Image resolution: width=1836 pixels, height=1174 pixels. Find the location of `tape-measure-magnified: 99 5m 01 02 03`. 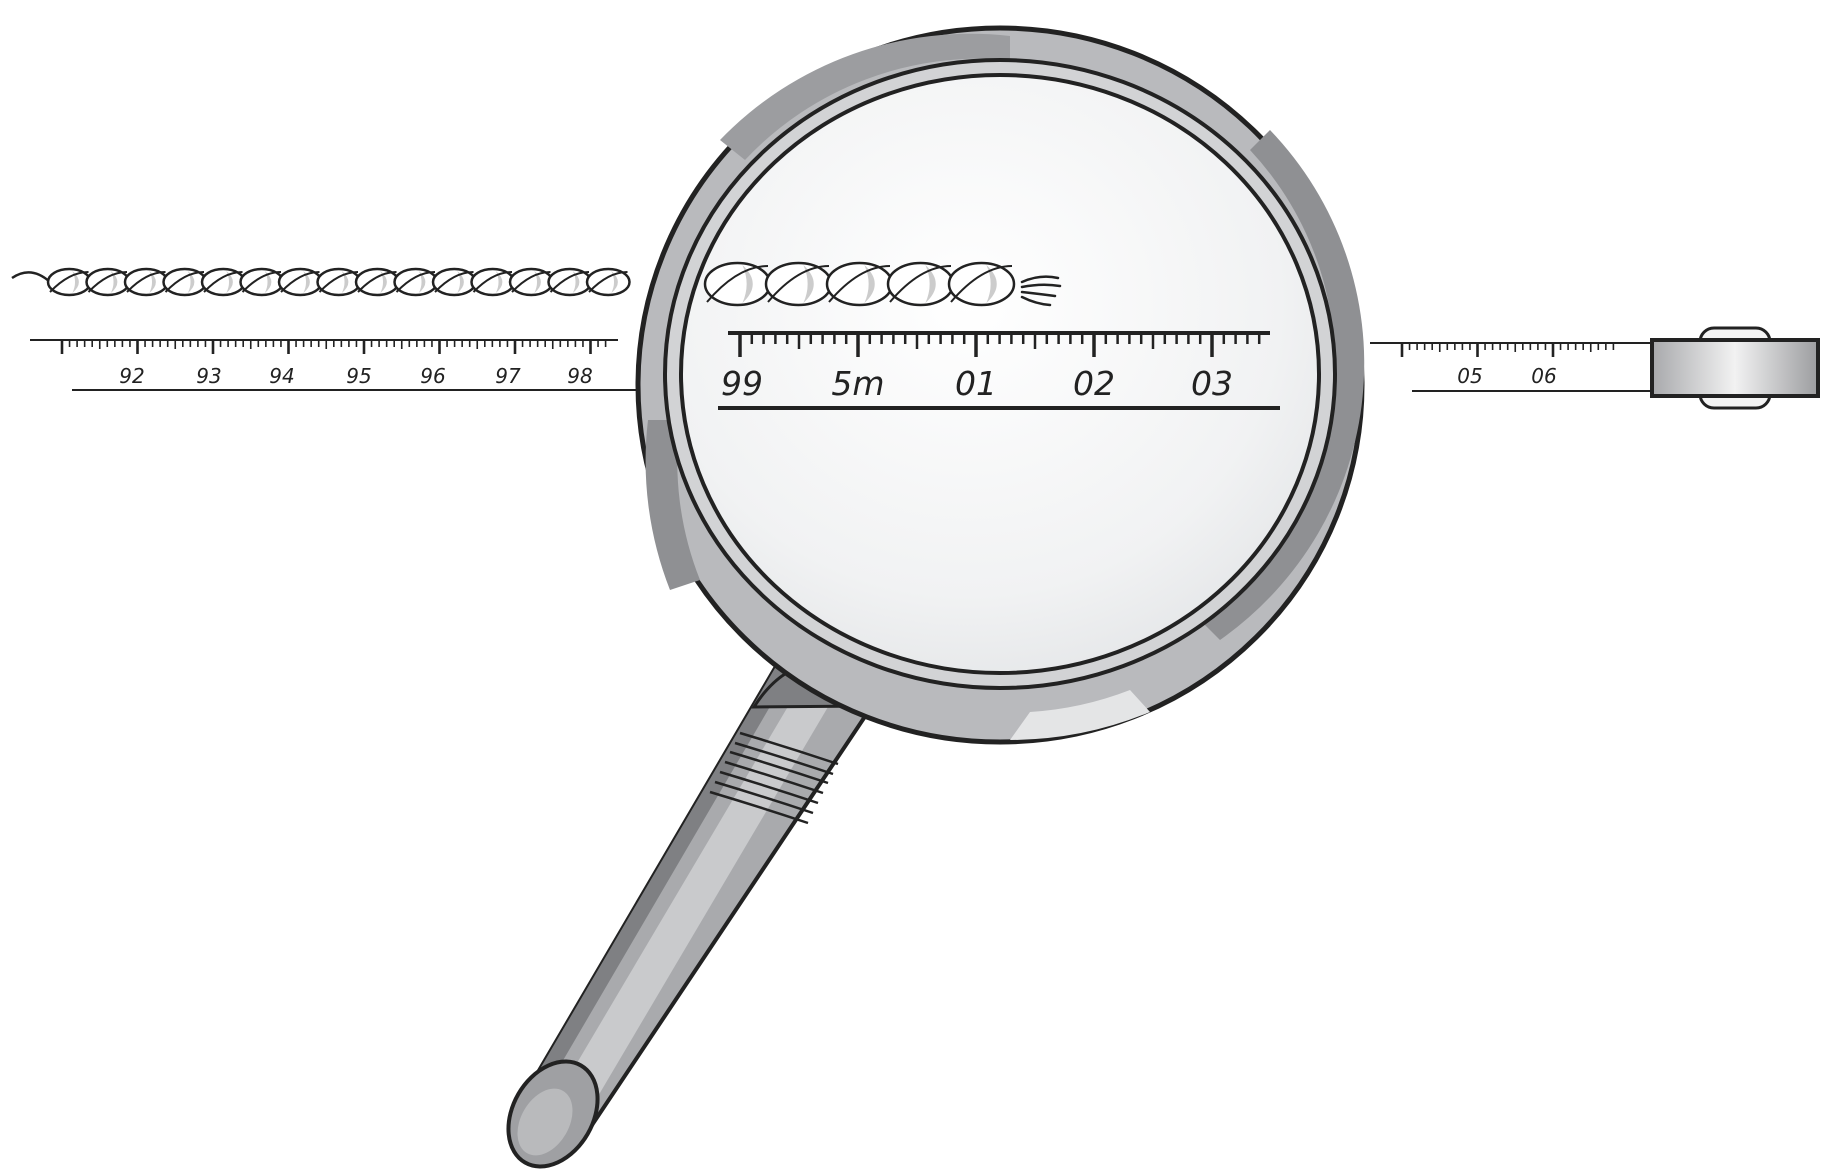

tape-measure-magnified: 99 5m 01 02 03 is located at coordinates (999, 370).